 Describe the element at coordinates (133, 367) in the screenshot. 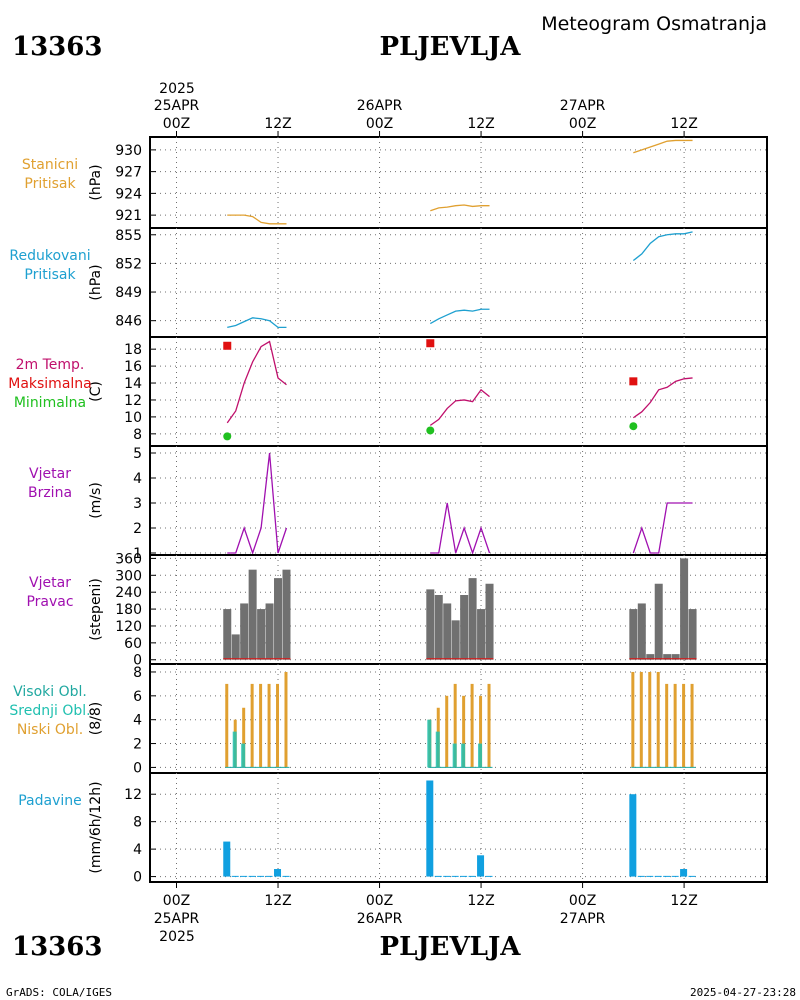

I see `y-tick-label: 16` at that location.